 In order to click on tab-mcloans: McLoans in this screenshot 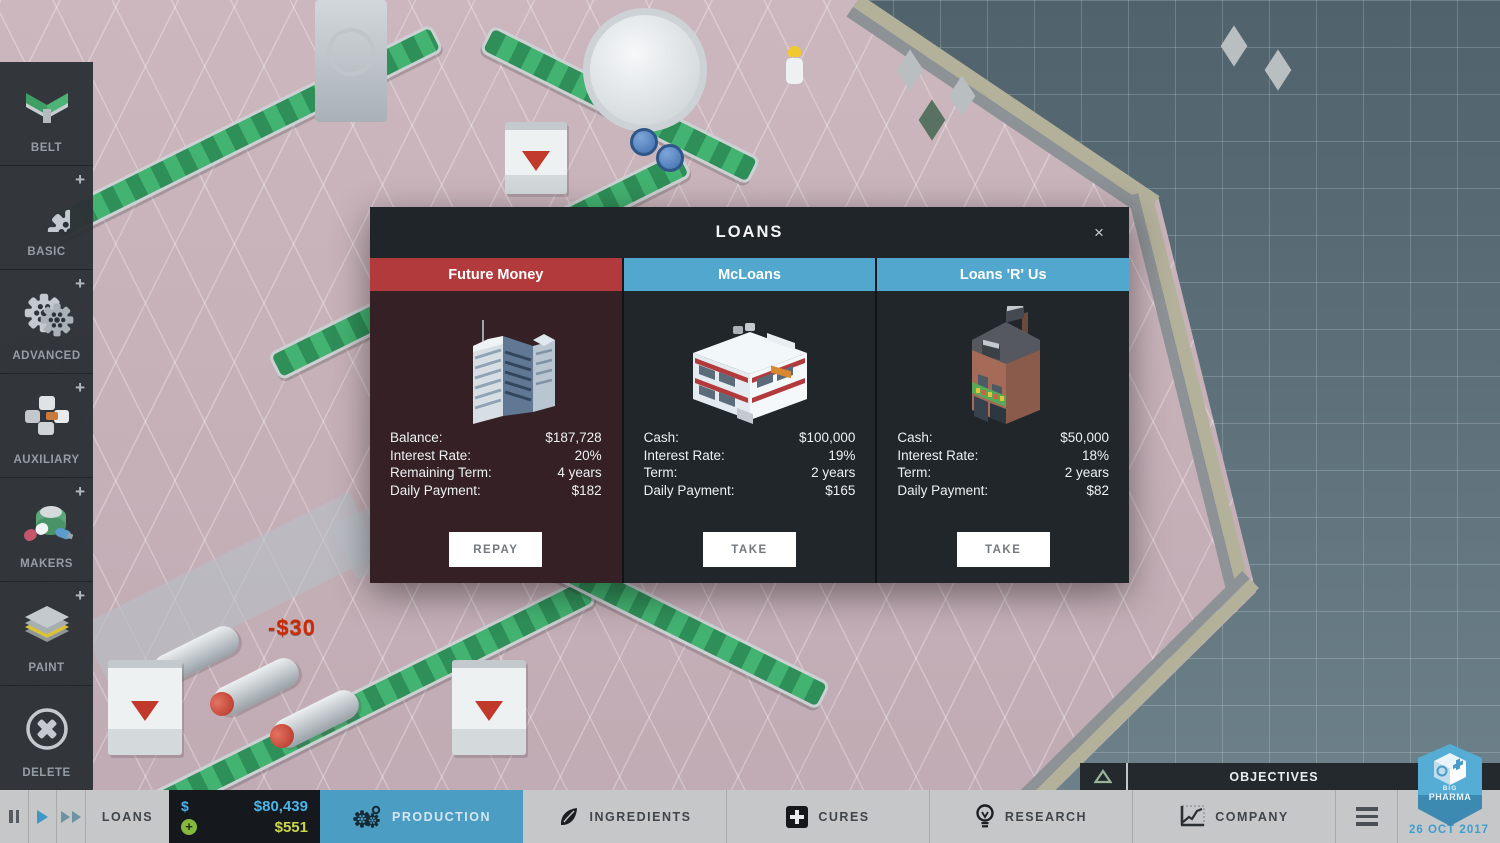, I will do `click(748, 274)`.